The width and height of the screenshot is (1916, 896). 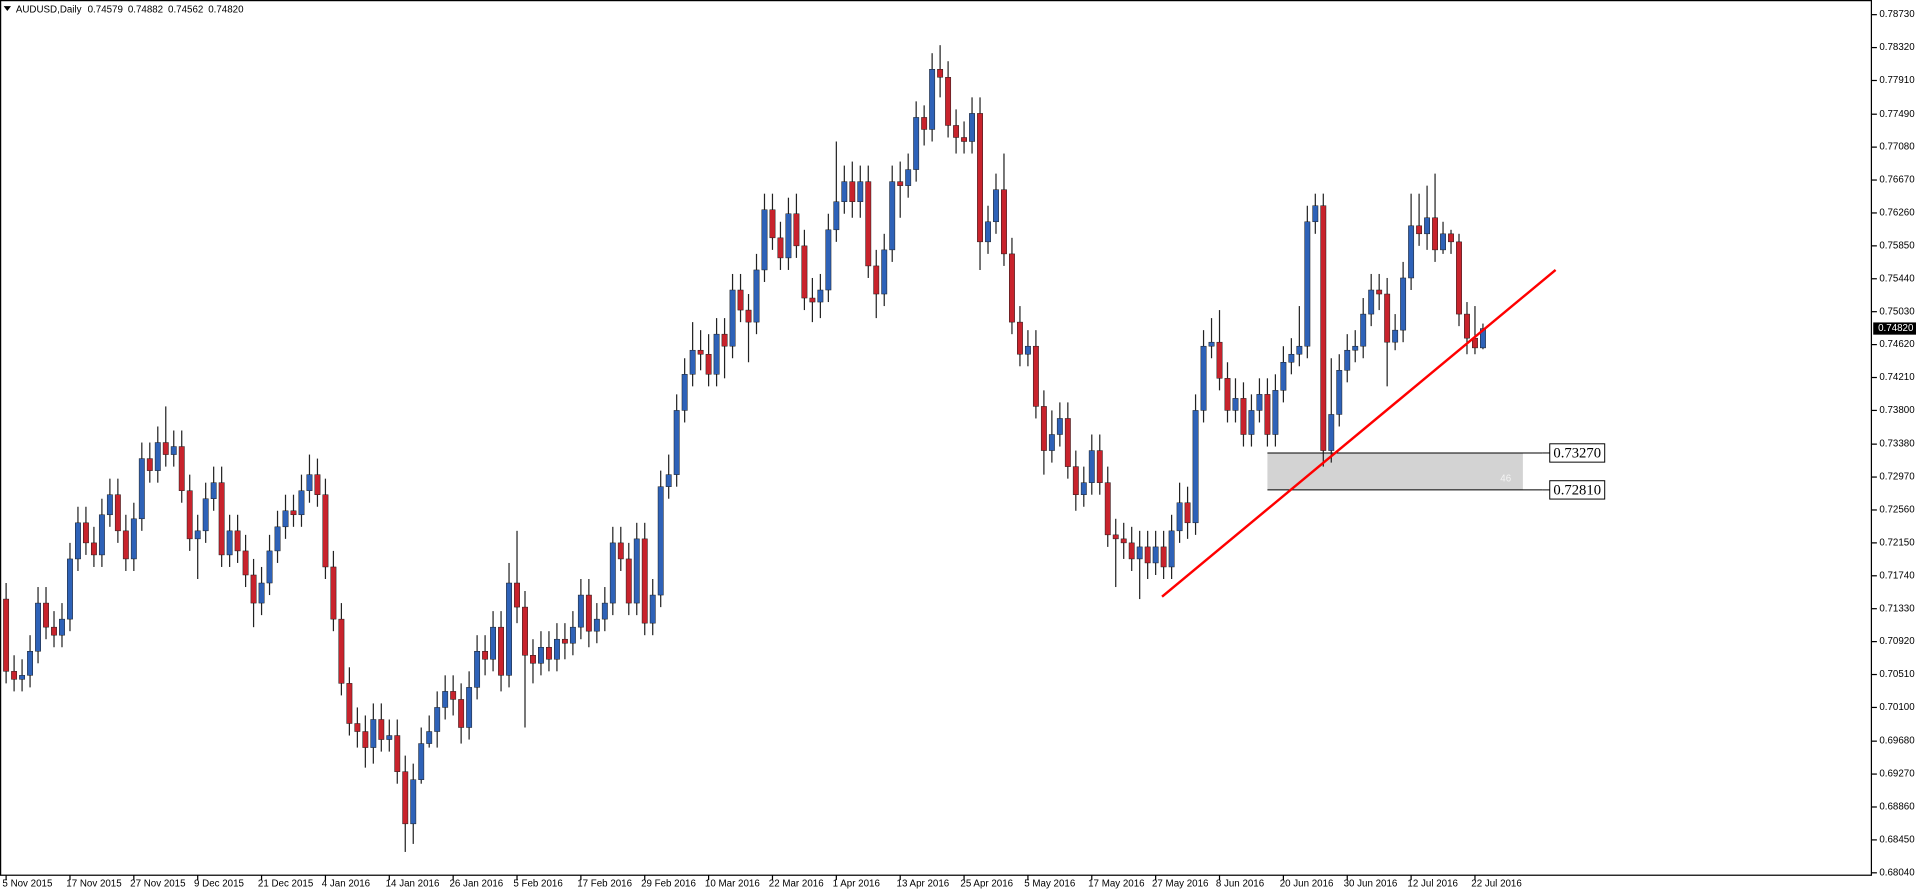 What do you see at coordinates (856, 883) in the screenshot?
I see `x-tick-label: 1 Apr 2016` at bounding box center [856, 883].